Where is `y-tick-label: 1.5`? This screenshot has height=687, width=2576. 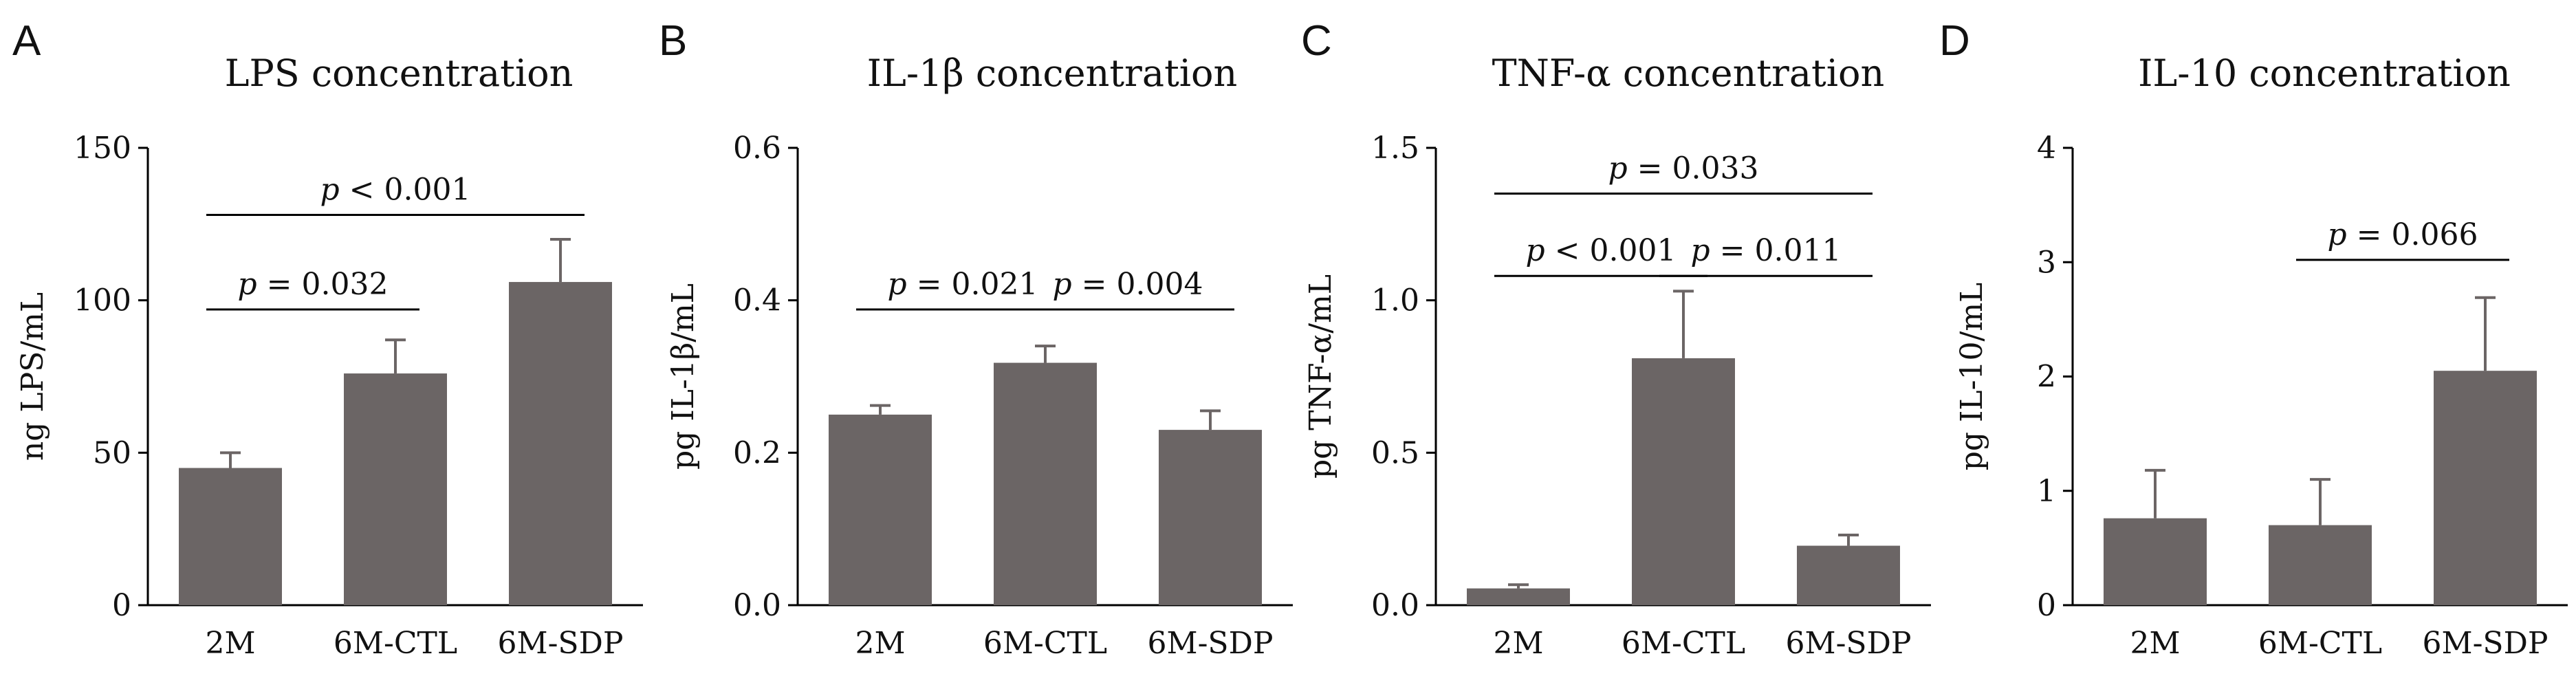
y-tick-label: 1.5 is located at coordinates (1395, 148).